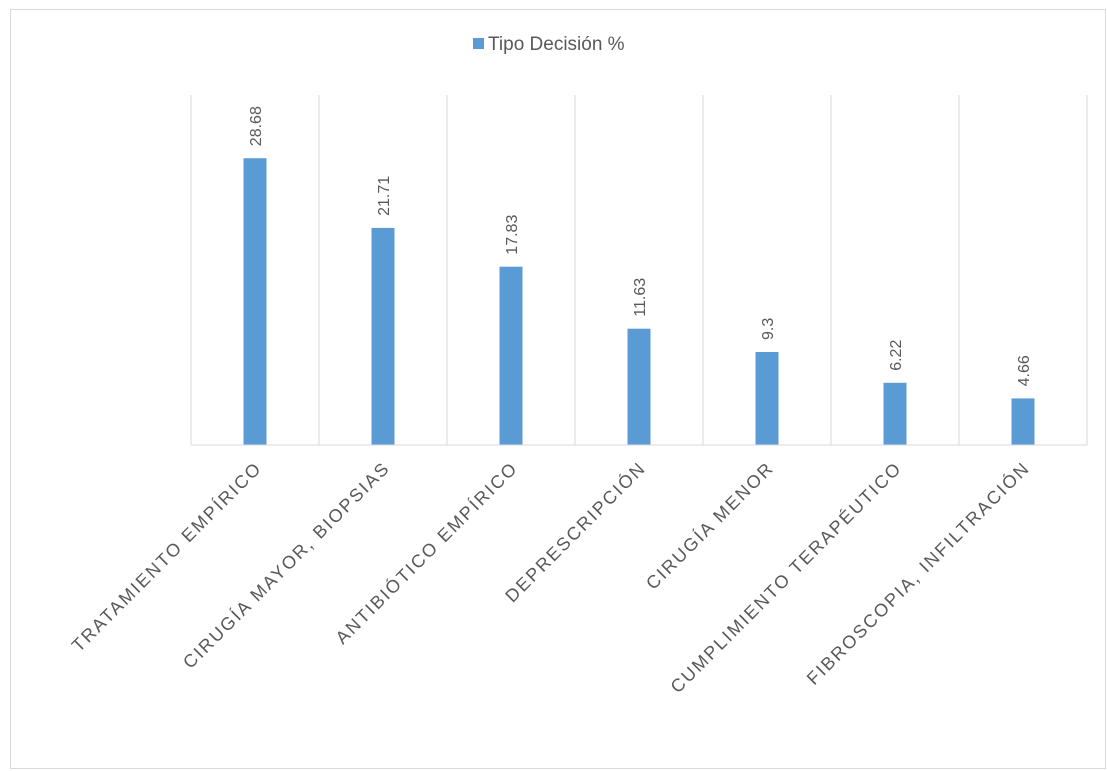 This screenshot has width=1107, height=771. Describe the element at coordinates (575, 531) in the screenshot. I see `category-label: DEPRESCRIPCIÓN` at that location.